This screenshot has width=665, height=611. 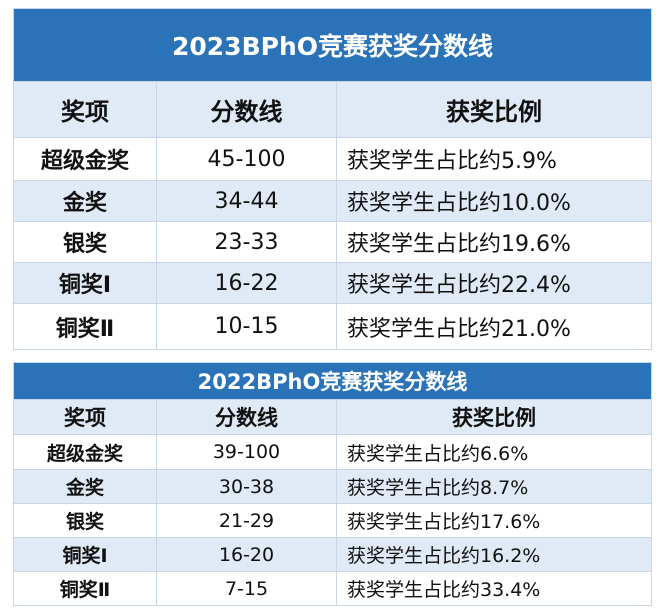 I want to click on table-row: 银奖 23-33 获奖学生占比约19.6%, so click(x=332, y=241).